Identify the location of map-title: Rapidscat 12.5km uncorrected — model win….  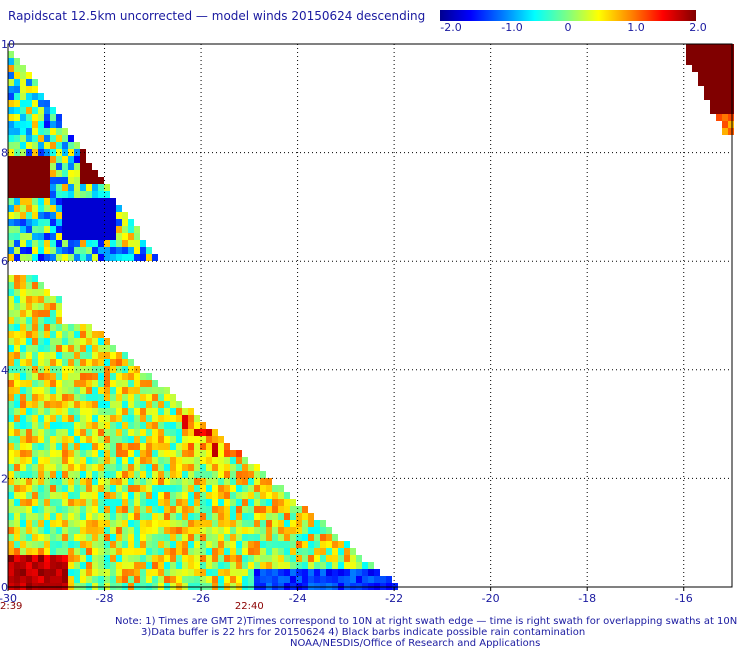
(217, 16).